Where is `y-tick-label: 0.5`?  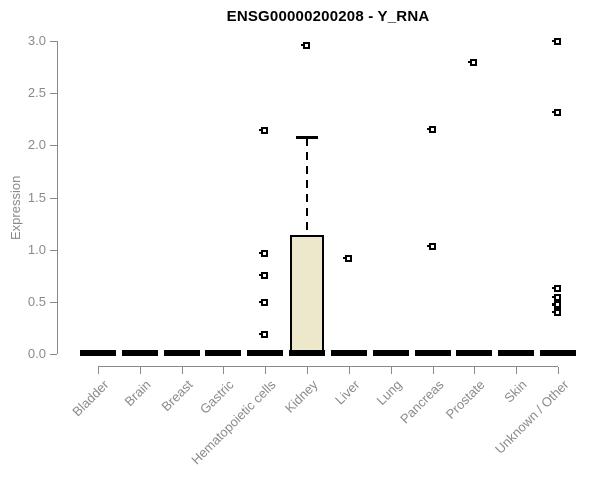
y-tick-label: 0.5 is located at coordinates (36, 301).